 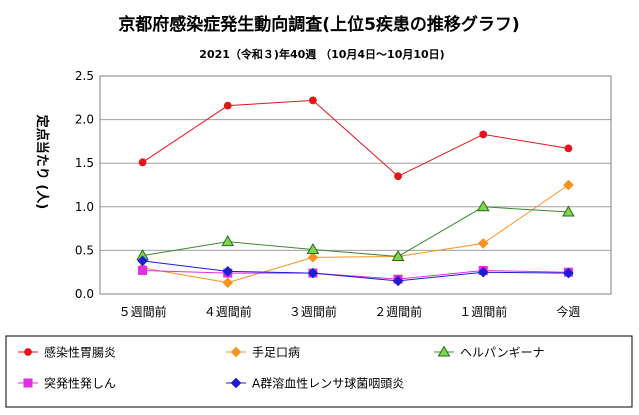 I want to click on legend-label: 突発性発しん, so click(x=80, y=383).